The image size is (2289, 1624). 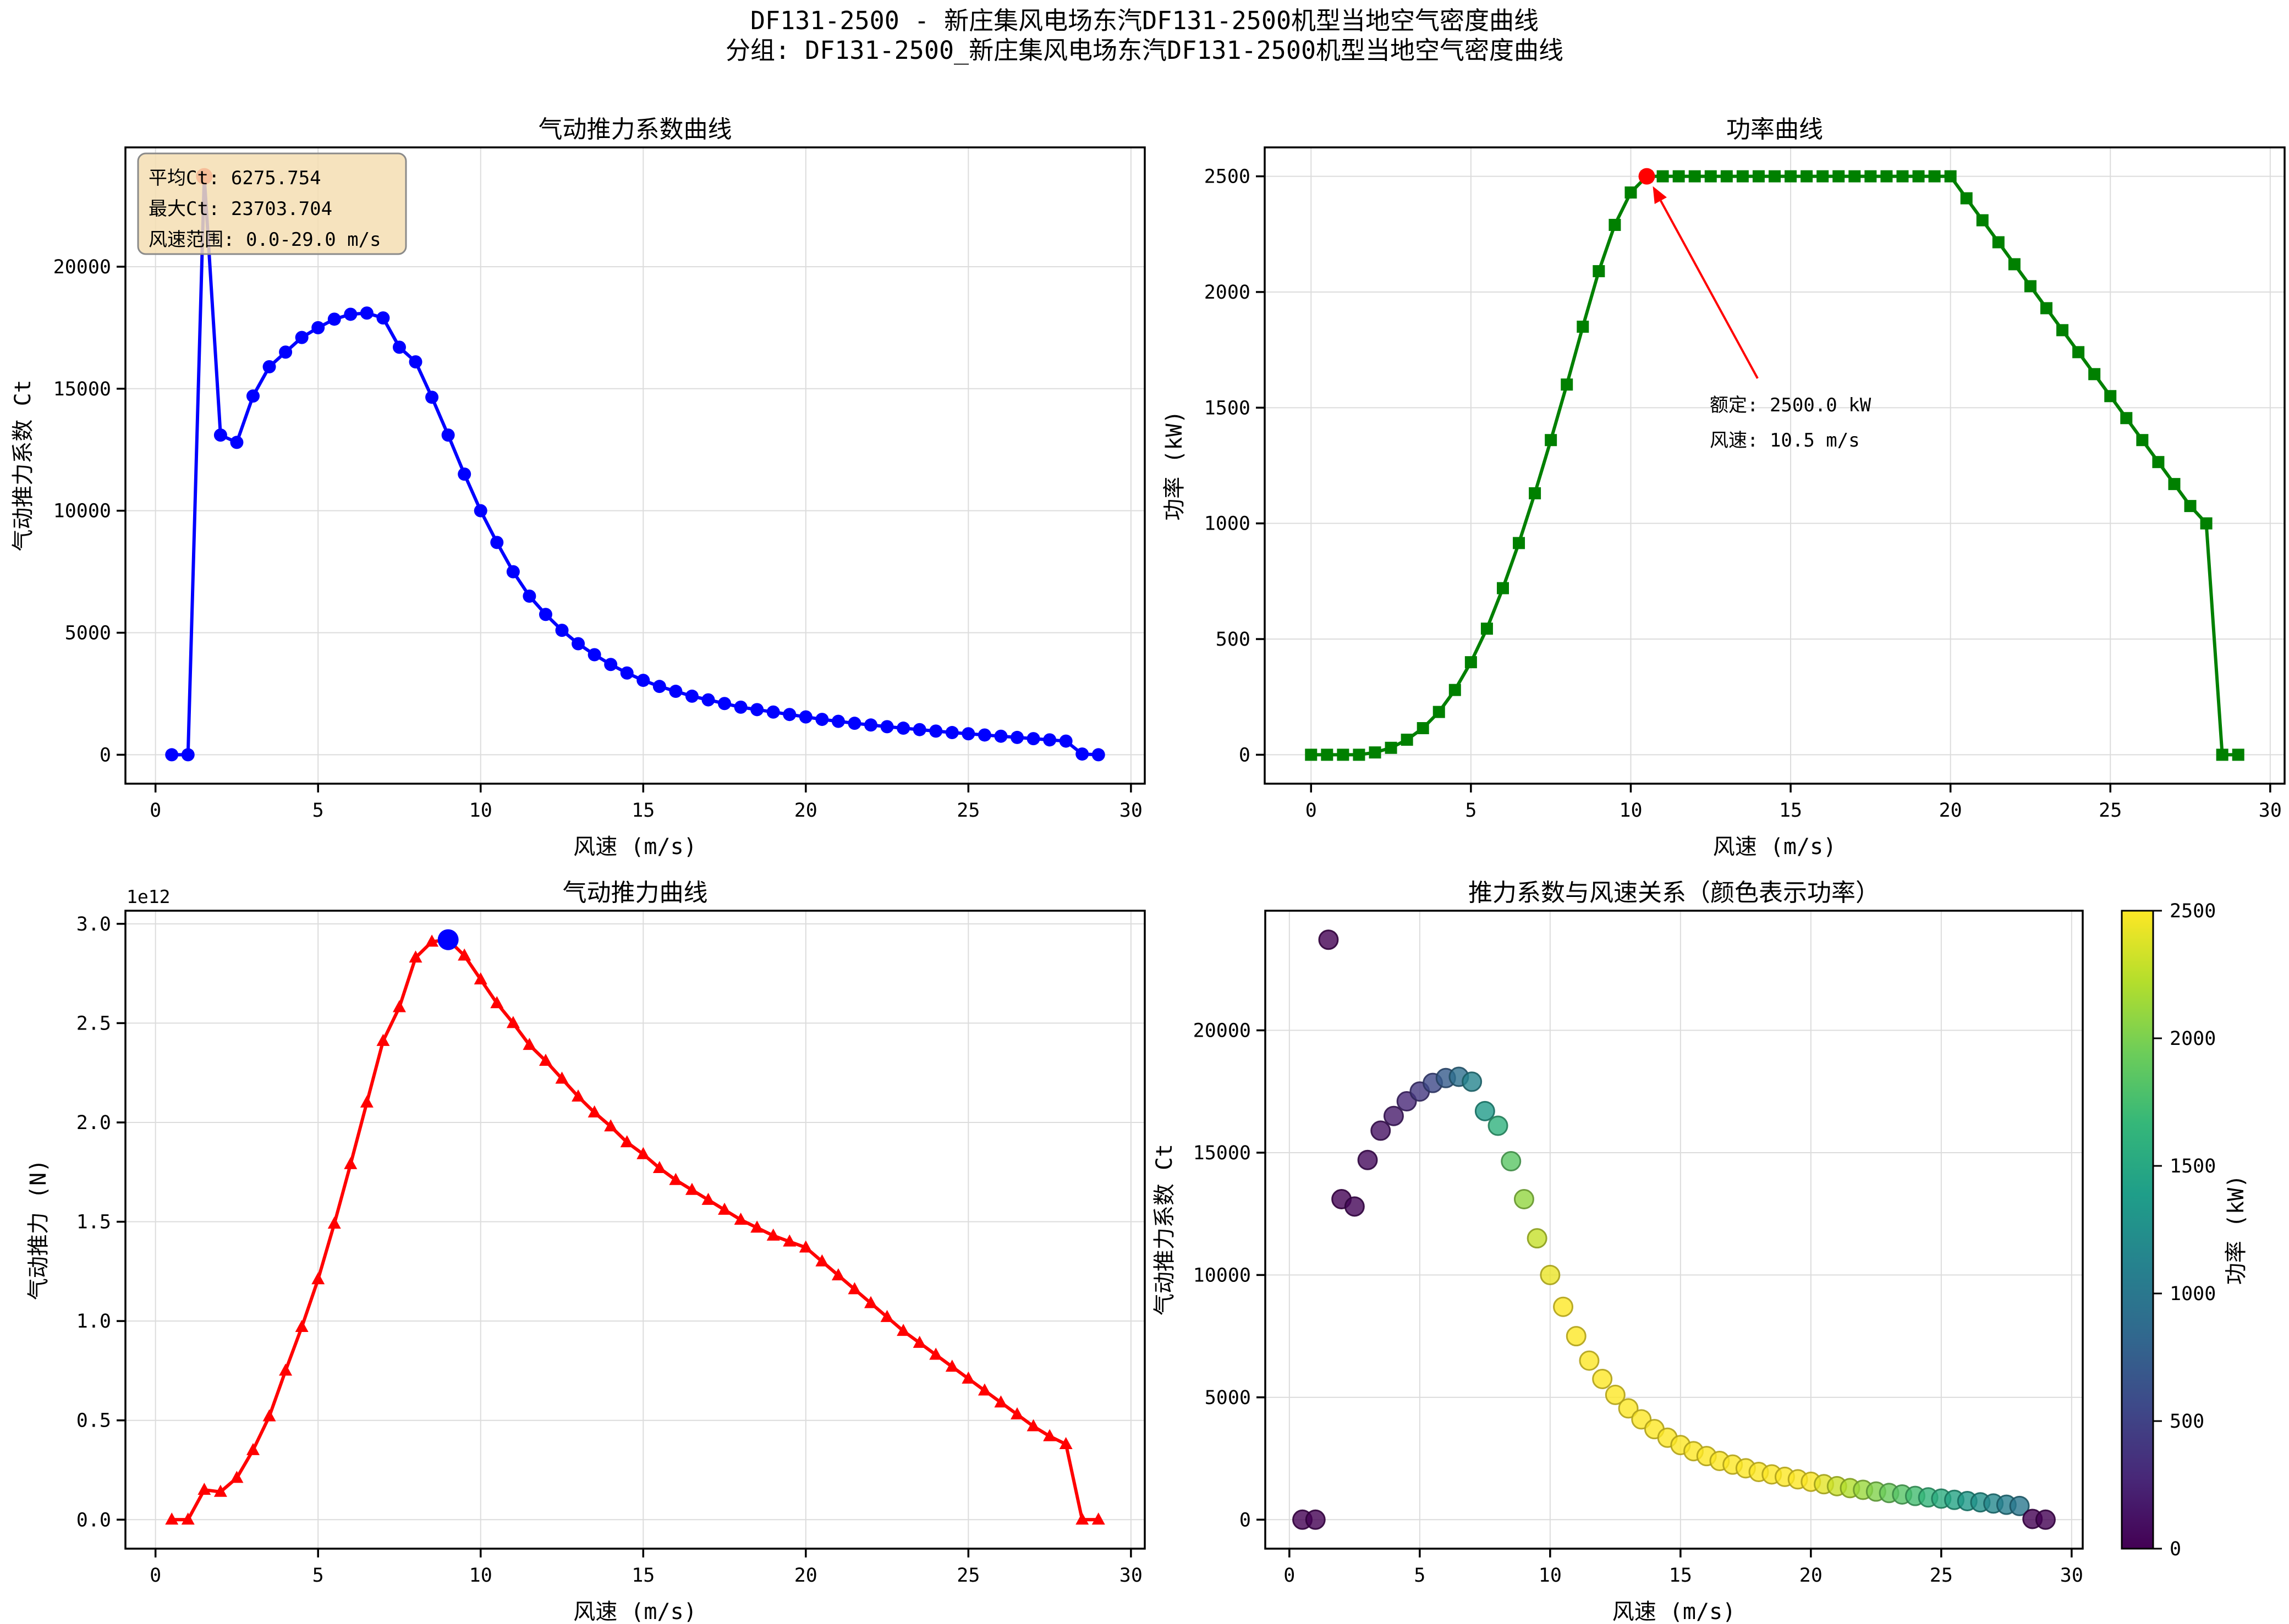 I want to click on colorbar-tick-label: 0, so click(x=2175, y=1549).